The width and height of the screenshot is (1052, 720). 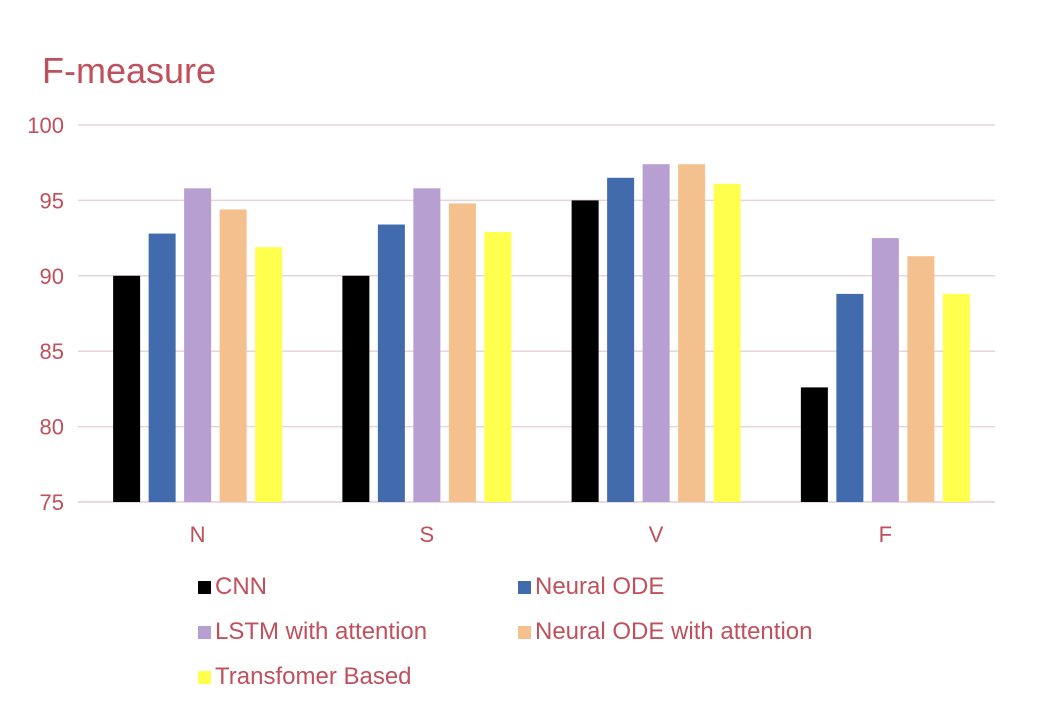 I want to click on y-tick-label: 95, so click(x=52, y=200).